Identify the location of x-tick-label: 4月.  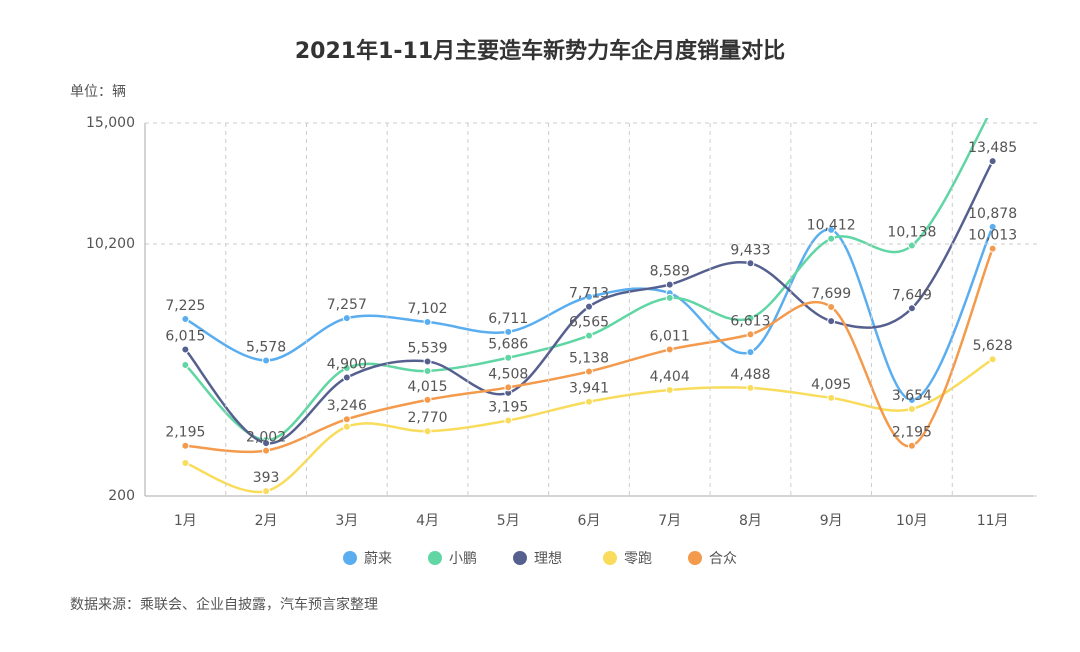
(427, 521).